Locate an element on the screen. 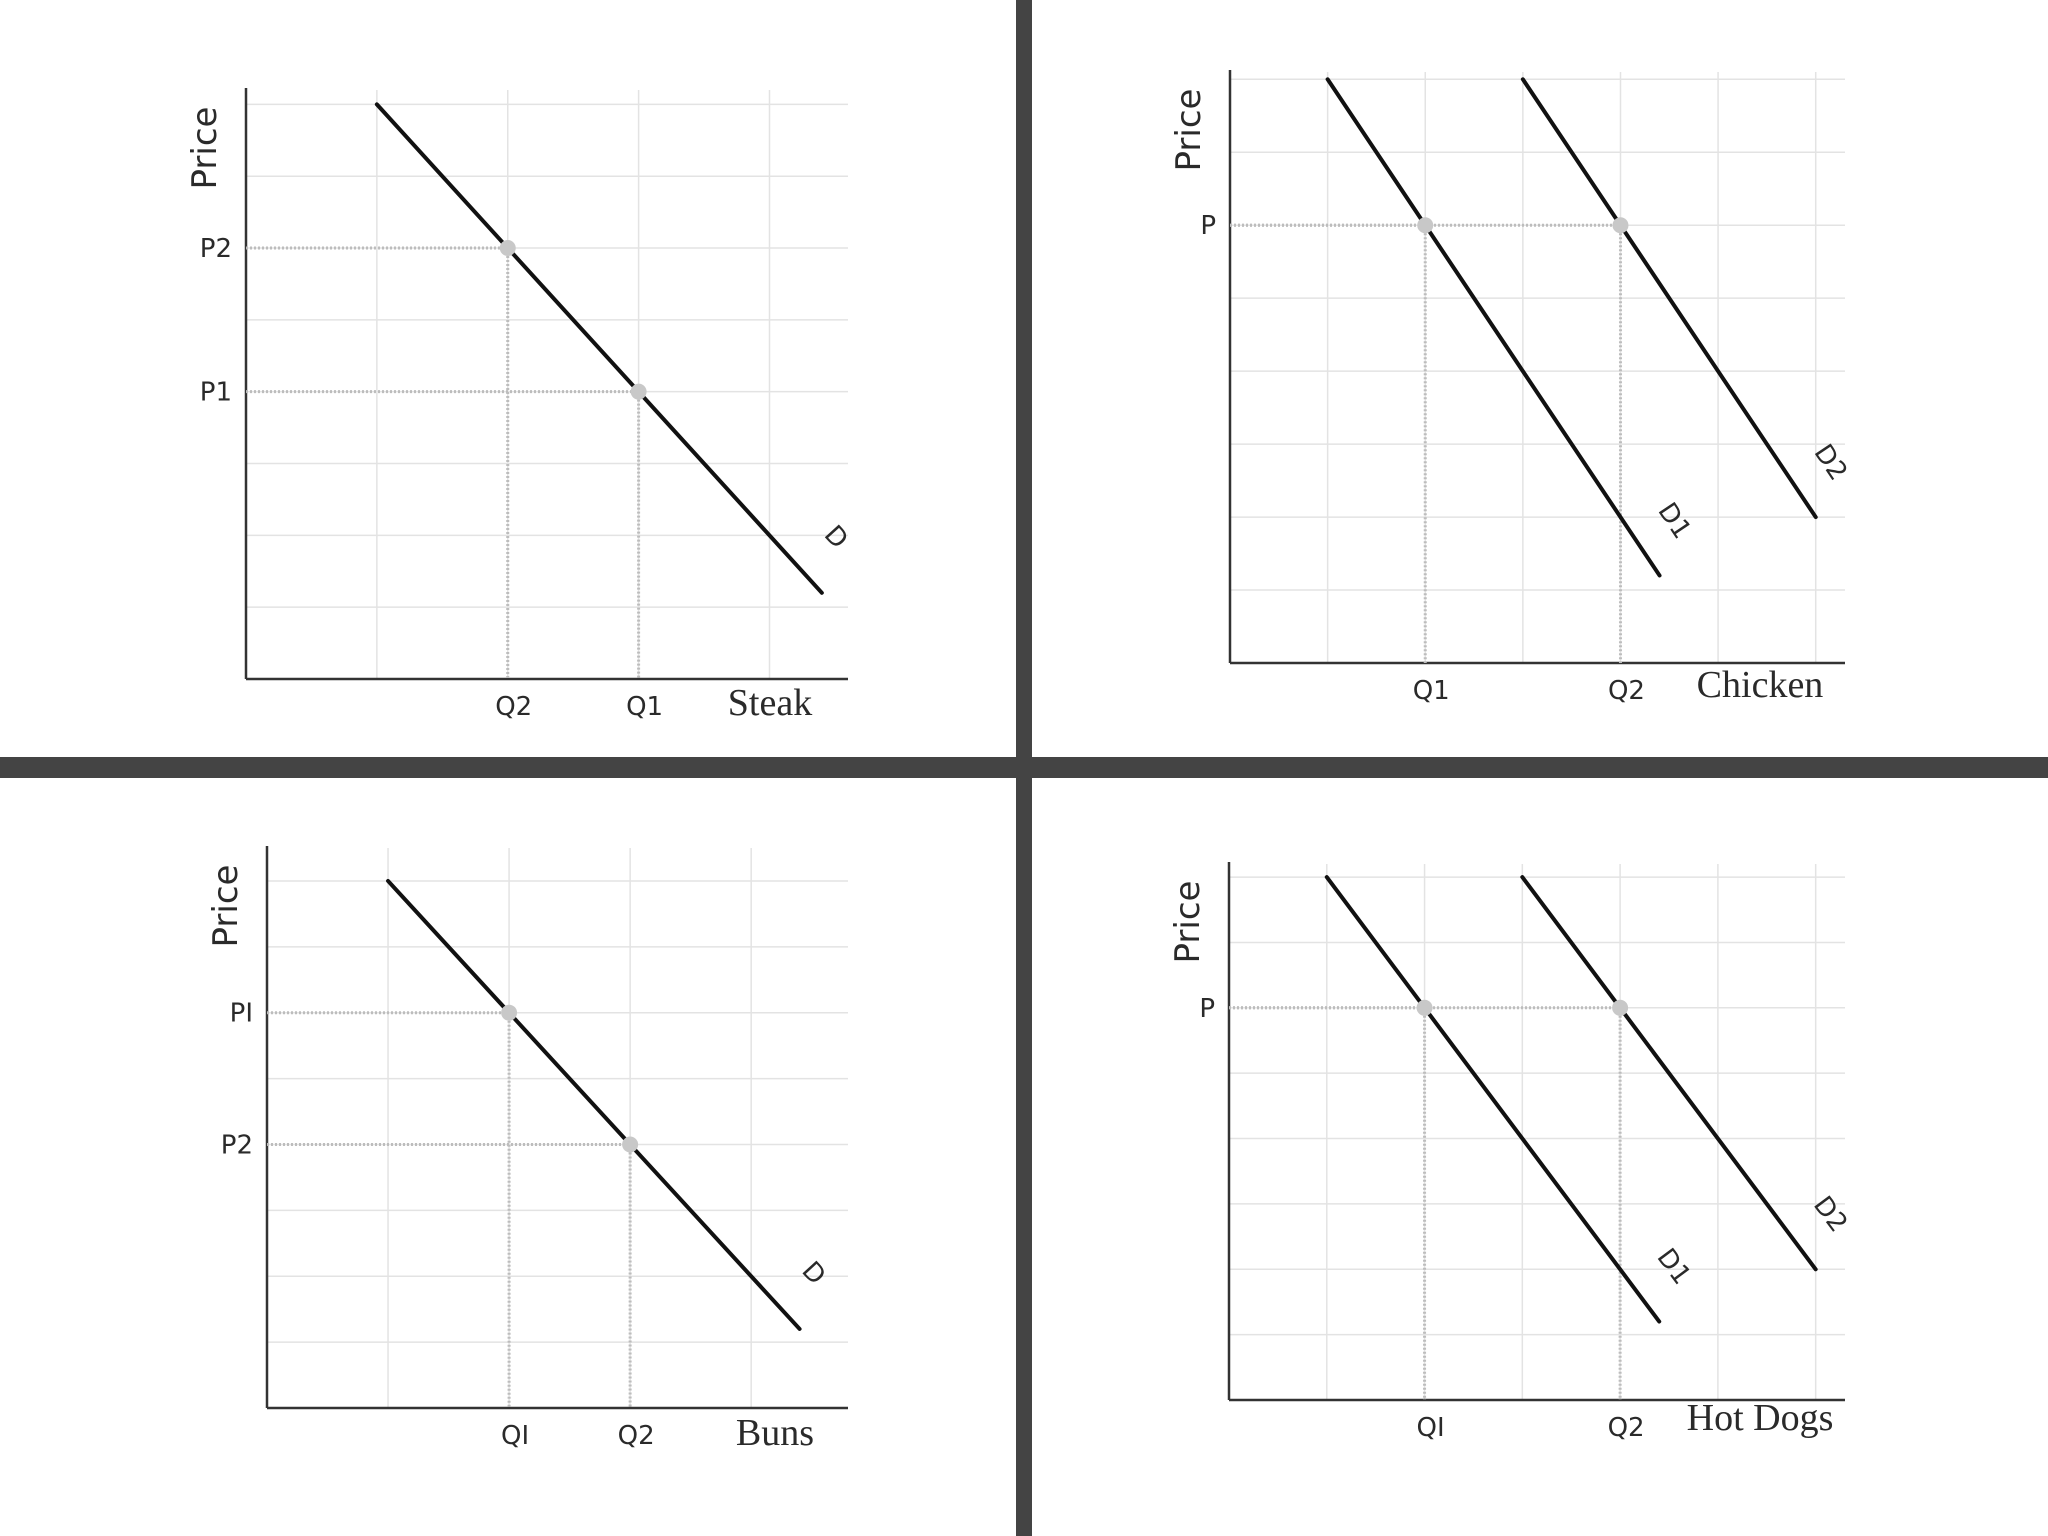 The height and width of the screenshot is (1536, 2048). y-tick-label: P1 is located at coordinates (216, 393).